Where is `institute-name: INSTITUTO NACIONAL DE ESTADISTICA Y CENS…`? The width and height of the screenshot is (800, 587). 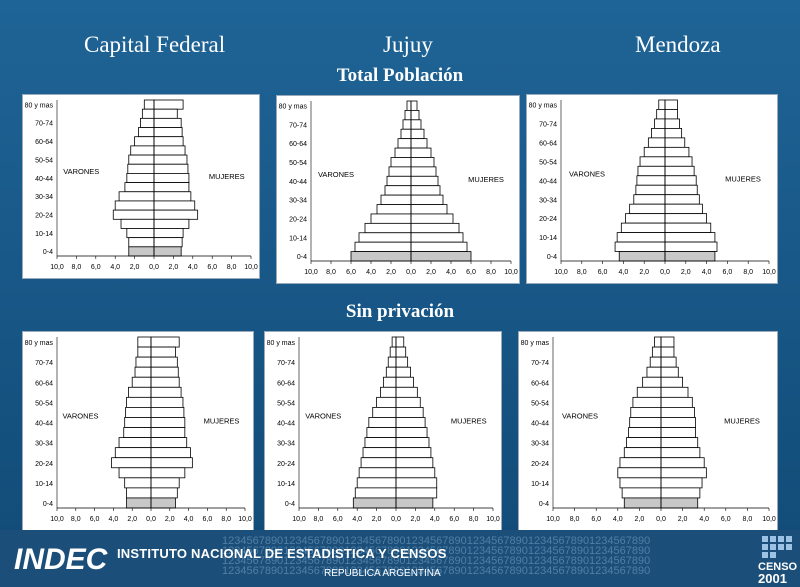
institute-name: INSTITUTO NACIONAL DE ESTADISTICA Y CENS… is located at coordinates (282, 553).